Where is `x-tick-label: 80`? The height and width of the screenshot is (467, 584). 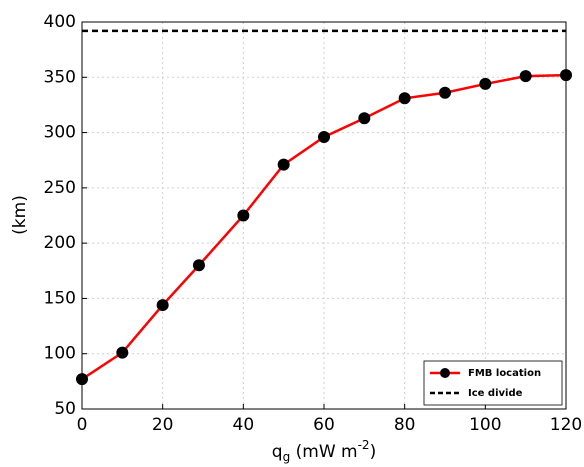
x-tick-label: 80 is located at coordinates (405, 425).